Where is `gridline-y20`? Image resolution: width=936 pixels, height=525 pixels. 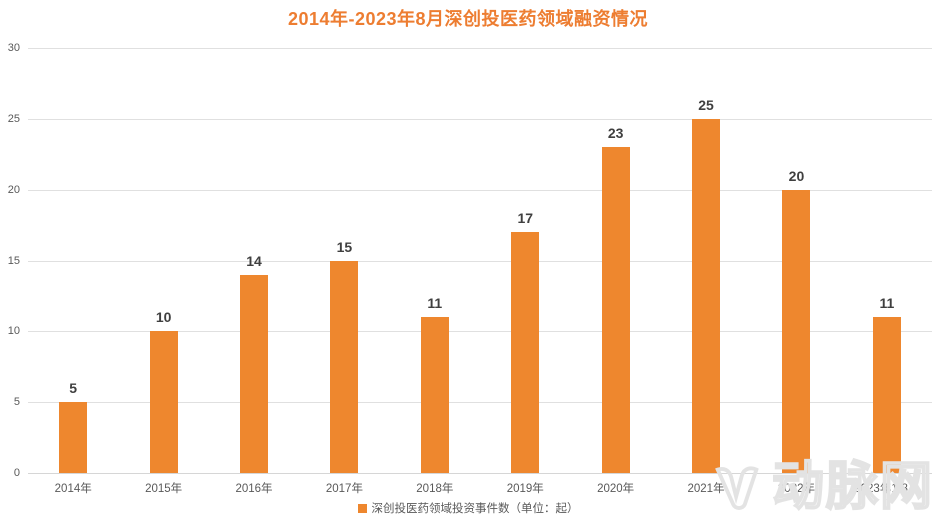
gridline-y20 is located at coordinates (480, 190).